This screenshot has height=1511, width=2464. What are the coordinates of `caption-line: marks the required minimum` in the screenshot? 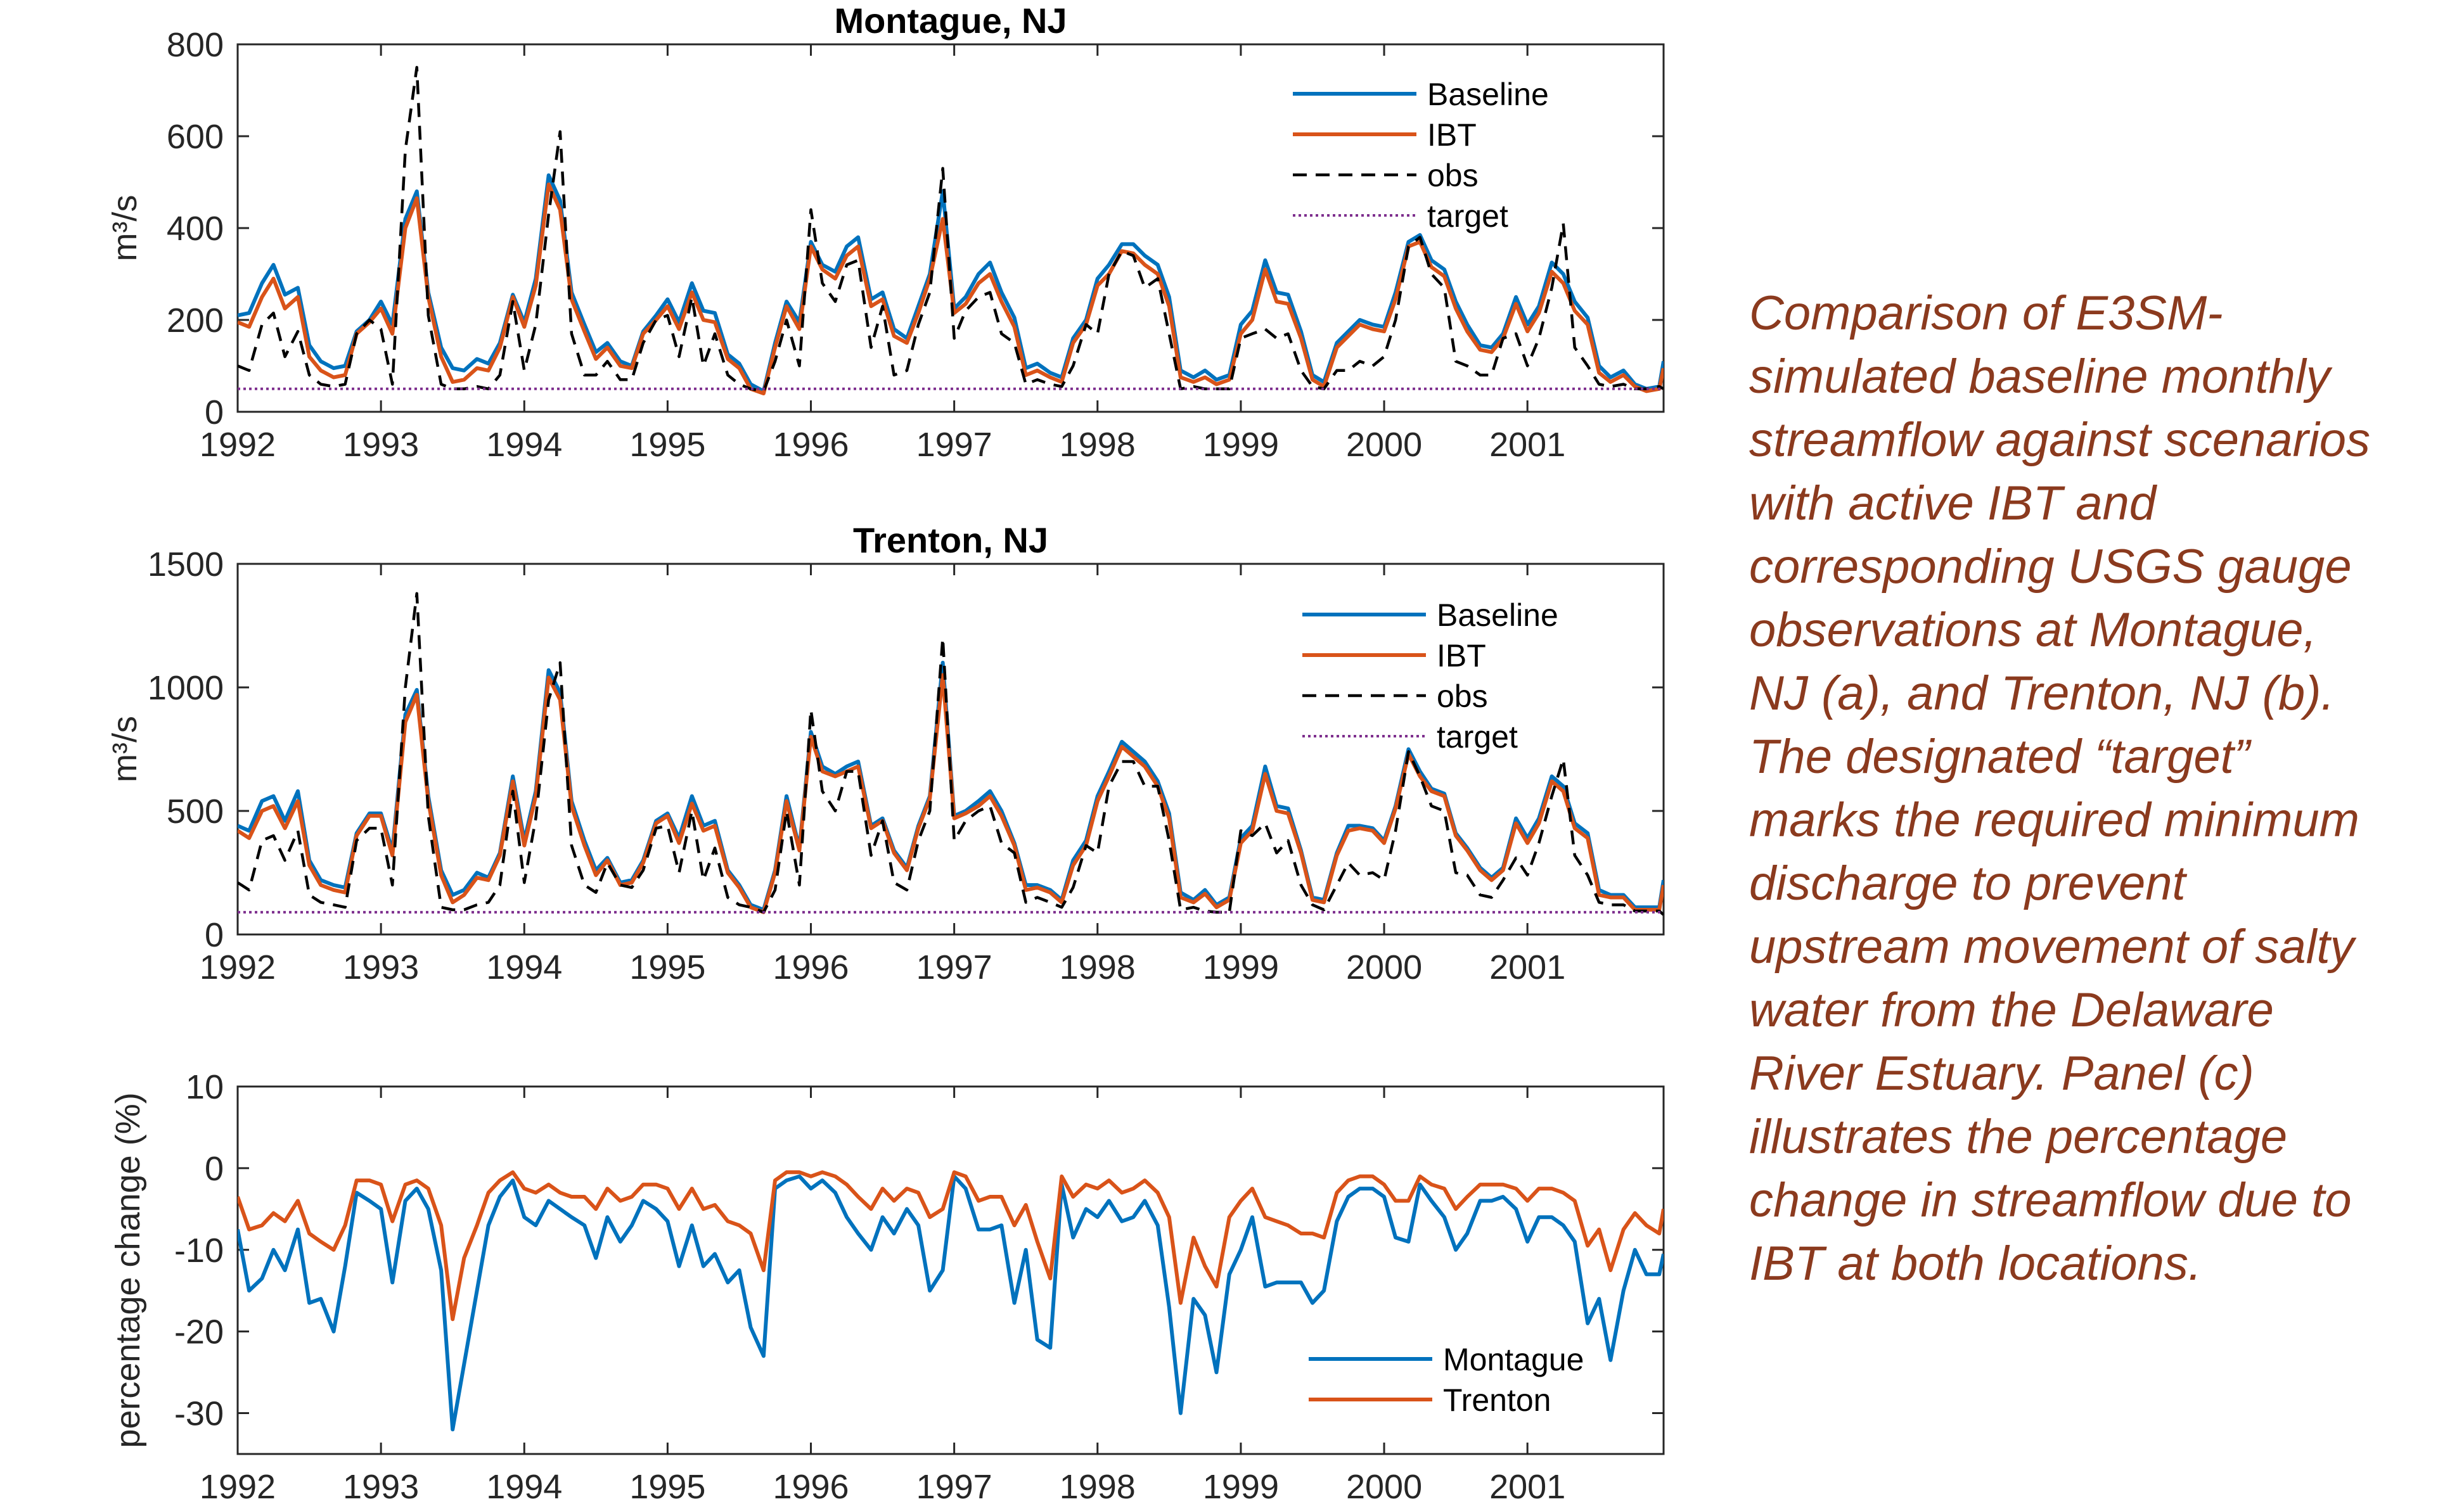 It's located at (2054, 820).